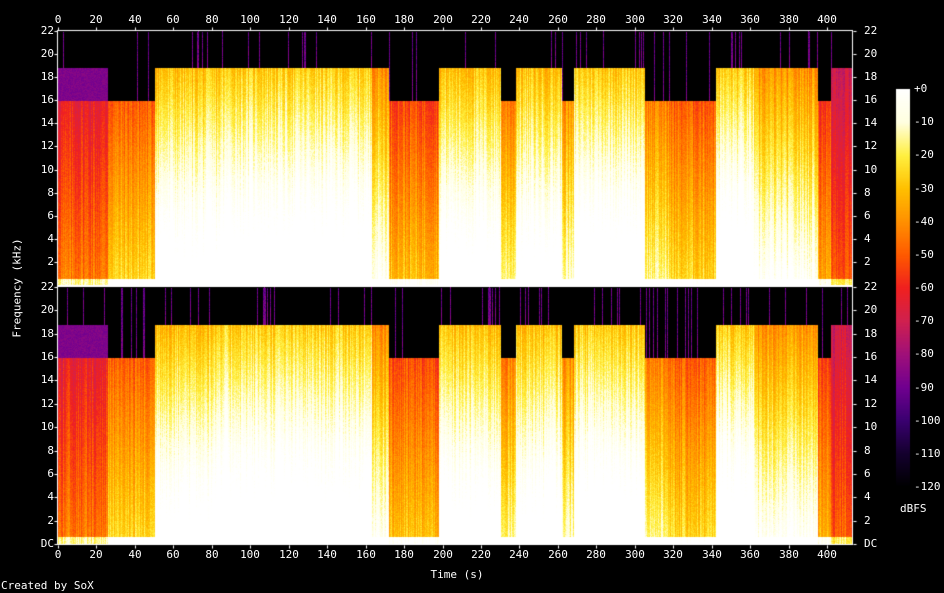 The width and height of the screenshot is (944, 593). What do you see at coordinates (135, 554) in the screenshot?
I see `x-tick-bottom: 40` at bounding box center [135, 554].